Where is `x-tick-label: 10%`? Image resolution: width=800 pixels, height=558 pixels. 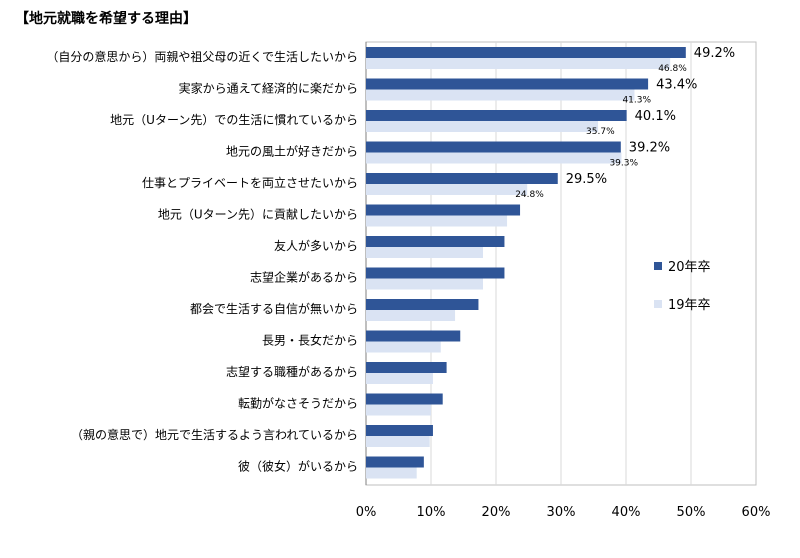 x-tick-label: 10% is located at coordinates (431, 512).